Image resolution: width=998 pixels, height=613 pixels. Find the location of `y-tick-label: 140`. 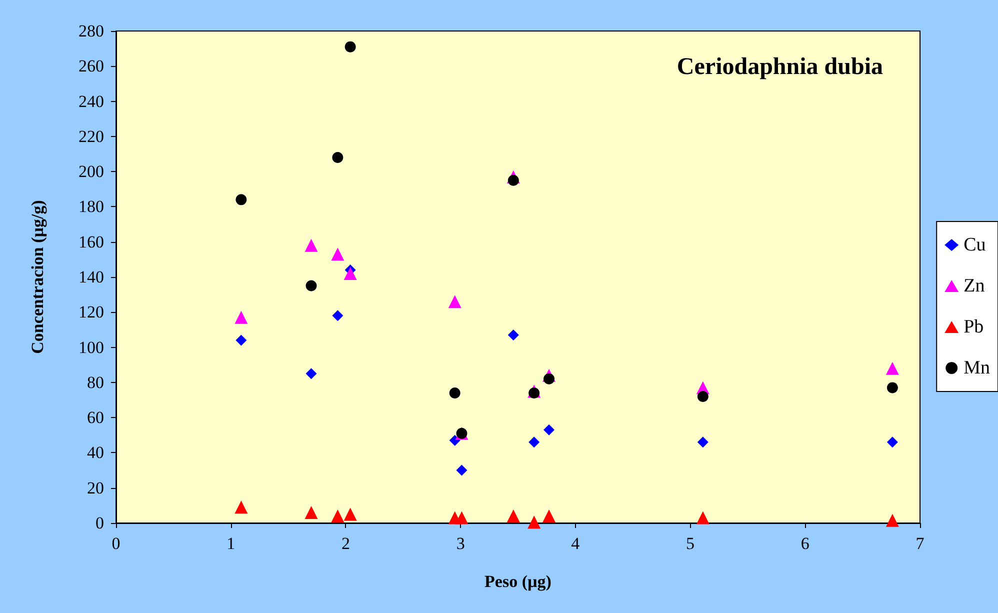

y-tick-label: 140 is located at coordinates (91, 277).